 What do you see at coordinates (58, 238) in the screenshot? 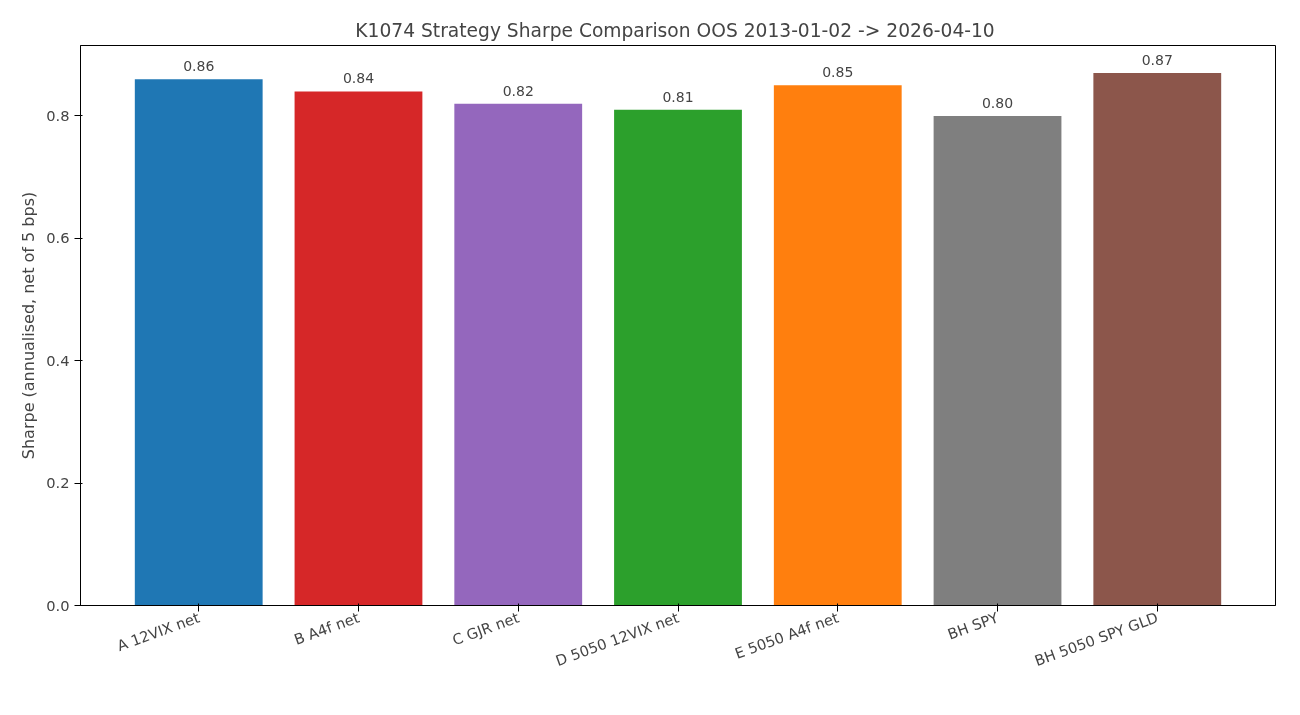
I see `y-tick-label: 0.6` at bounding box center [58, 238].